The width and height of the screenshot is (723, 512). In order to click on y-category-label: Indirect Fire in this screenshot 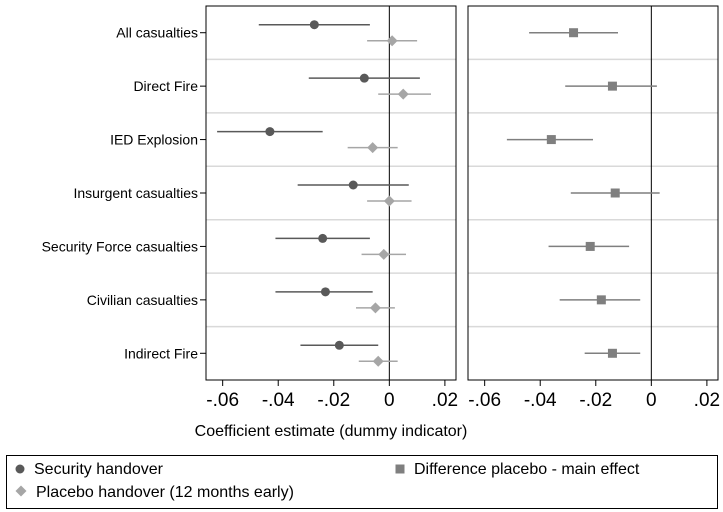, I will do `click(161, 353)`.